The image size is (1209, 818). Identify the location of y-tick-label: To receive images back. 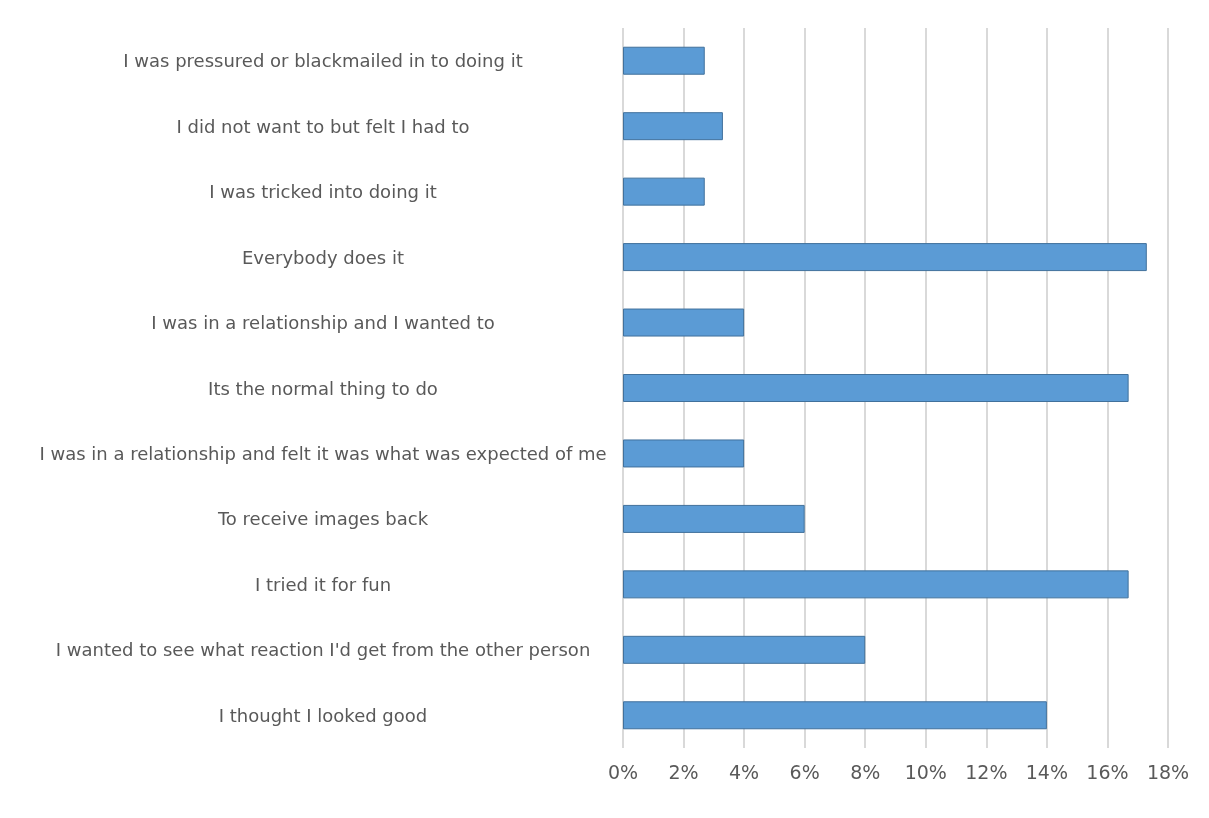
(322, 519).